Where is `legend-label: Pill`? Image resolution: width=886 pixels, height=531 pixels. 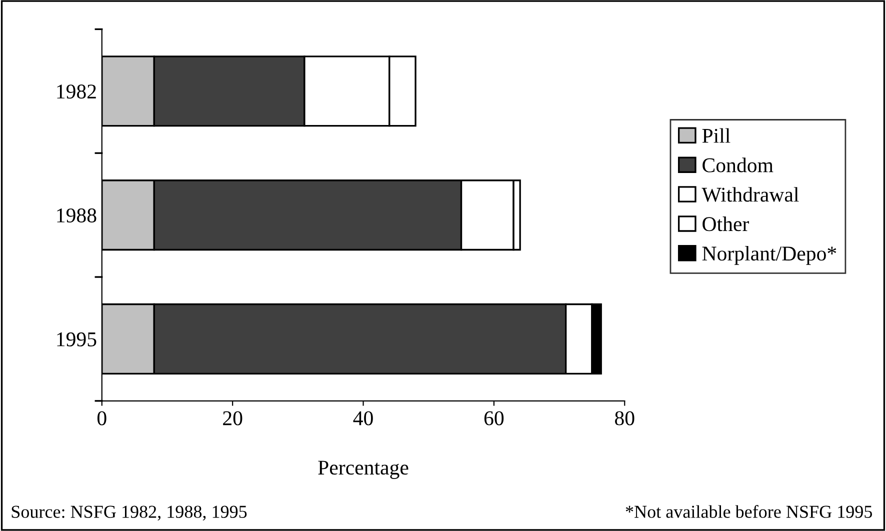
legend-label: Pill is located at coordinates (716, 135).